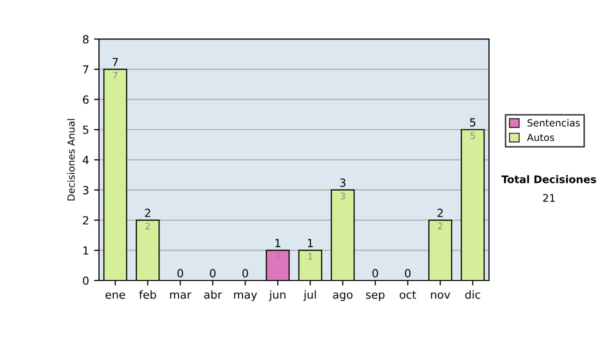  What do you see at coordinates (115, 75) in the screenshot?
I see `data-label: 7` at bounding box center [115, 75].